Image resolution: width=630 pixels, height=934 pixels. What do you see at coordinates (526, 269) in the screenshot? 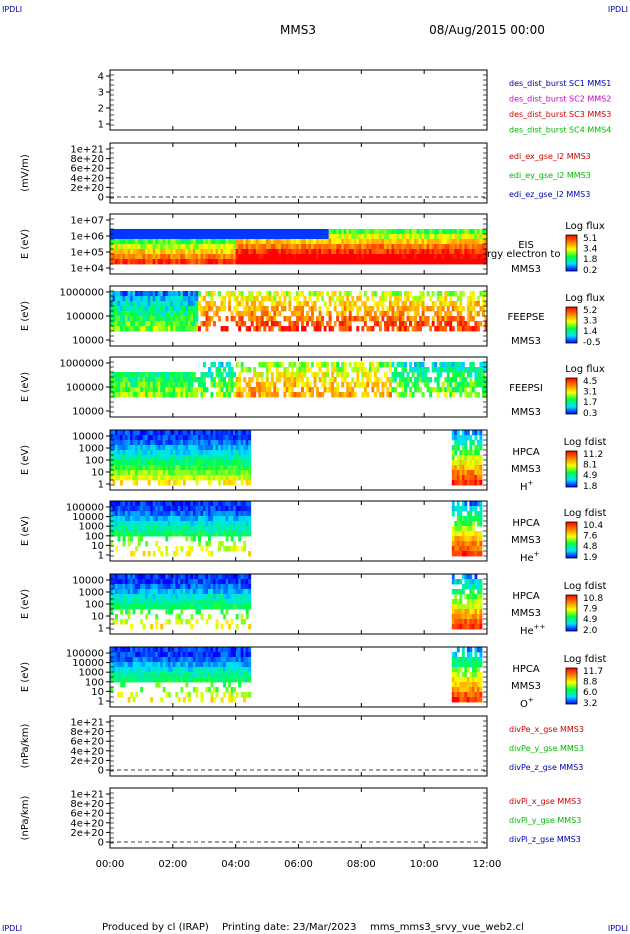
I see `panel-3-spacecraft-label: MMS3` at bounding box center [526, 269].